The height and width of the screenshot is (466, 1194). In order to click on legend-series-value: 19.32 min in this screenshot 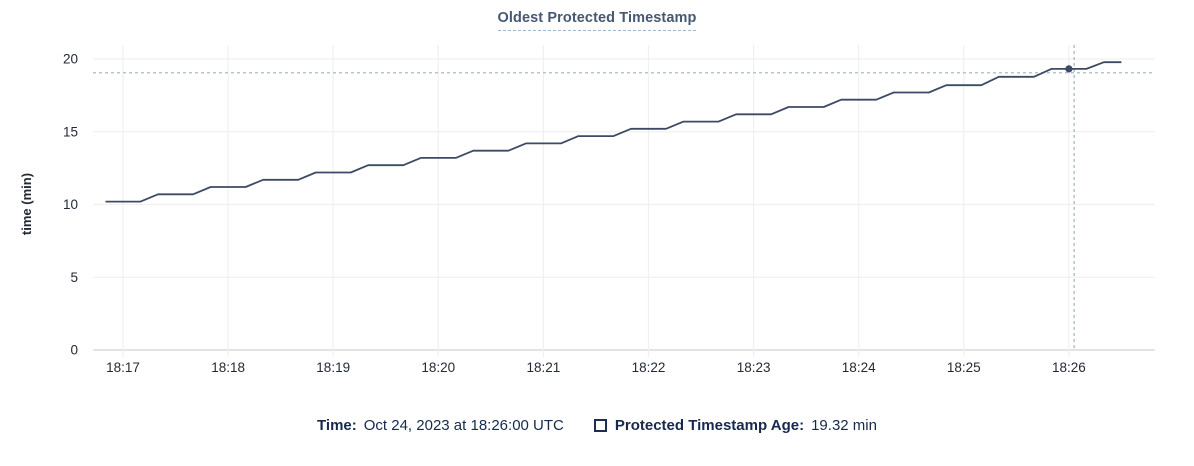, I will do `click(844, 425)`.